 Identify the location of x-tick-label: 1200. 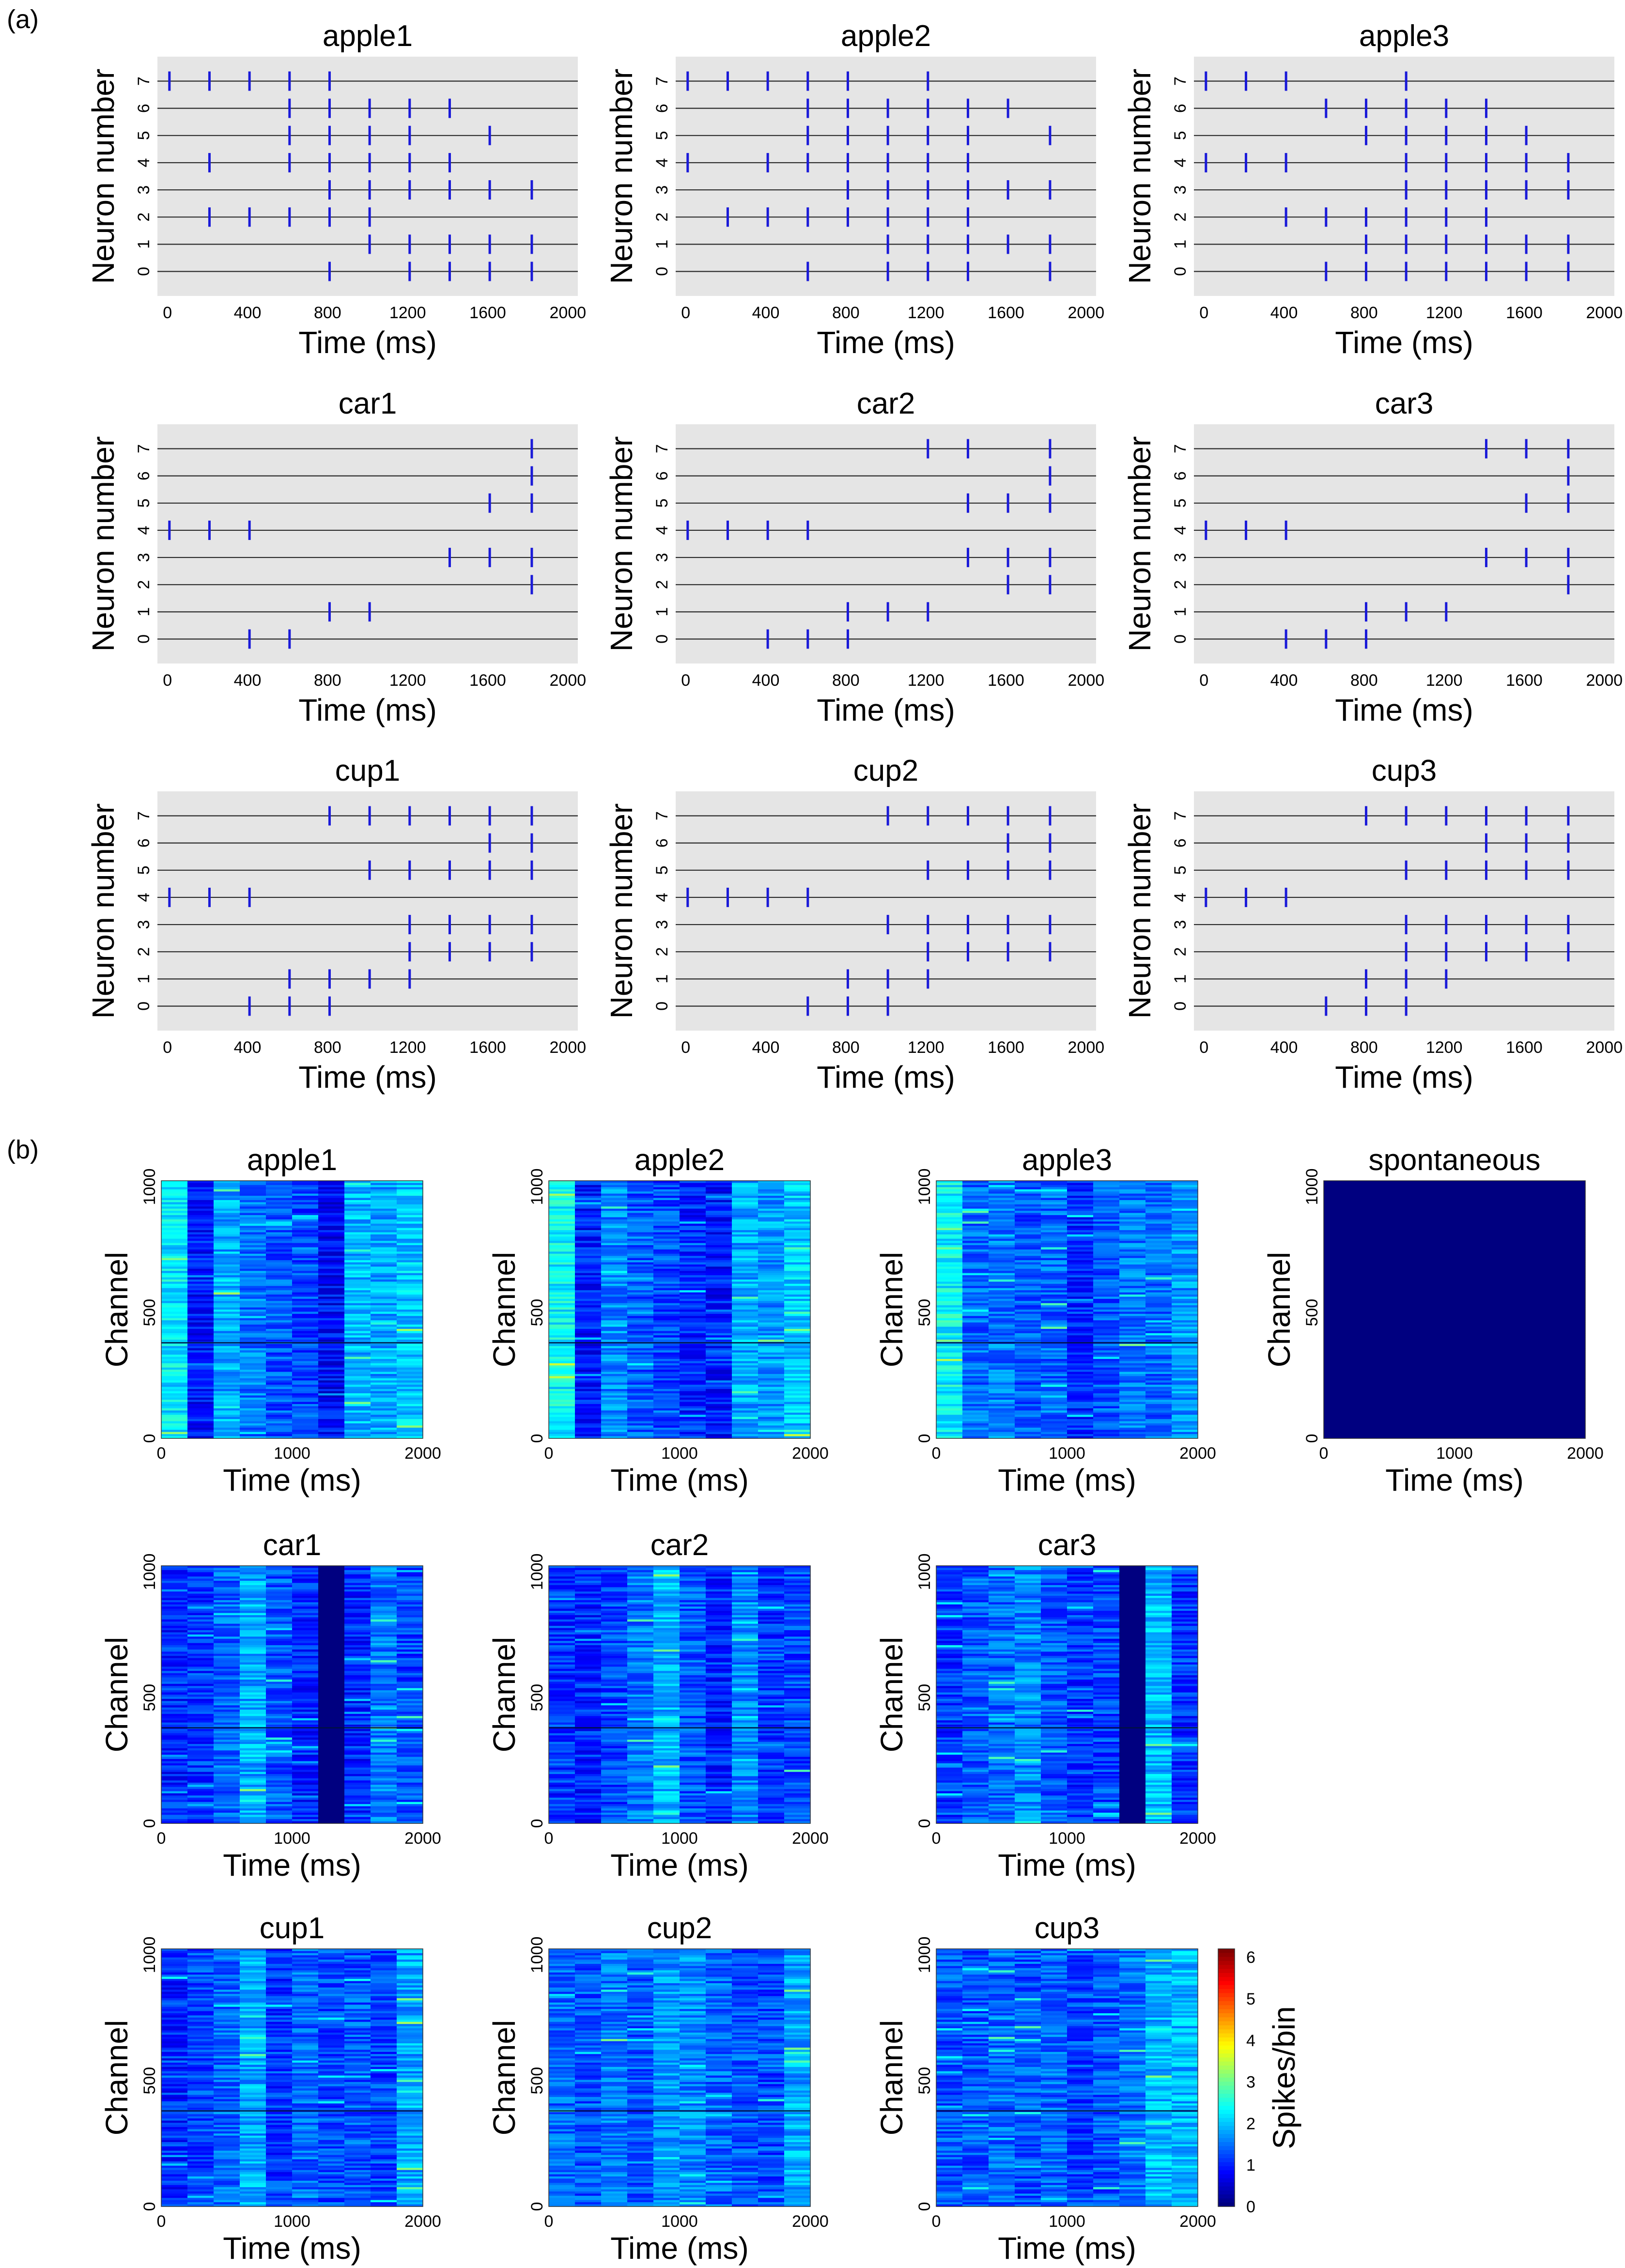
(926, 313).